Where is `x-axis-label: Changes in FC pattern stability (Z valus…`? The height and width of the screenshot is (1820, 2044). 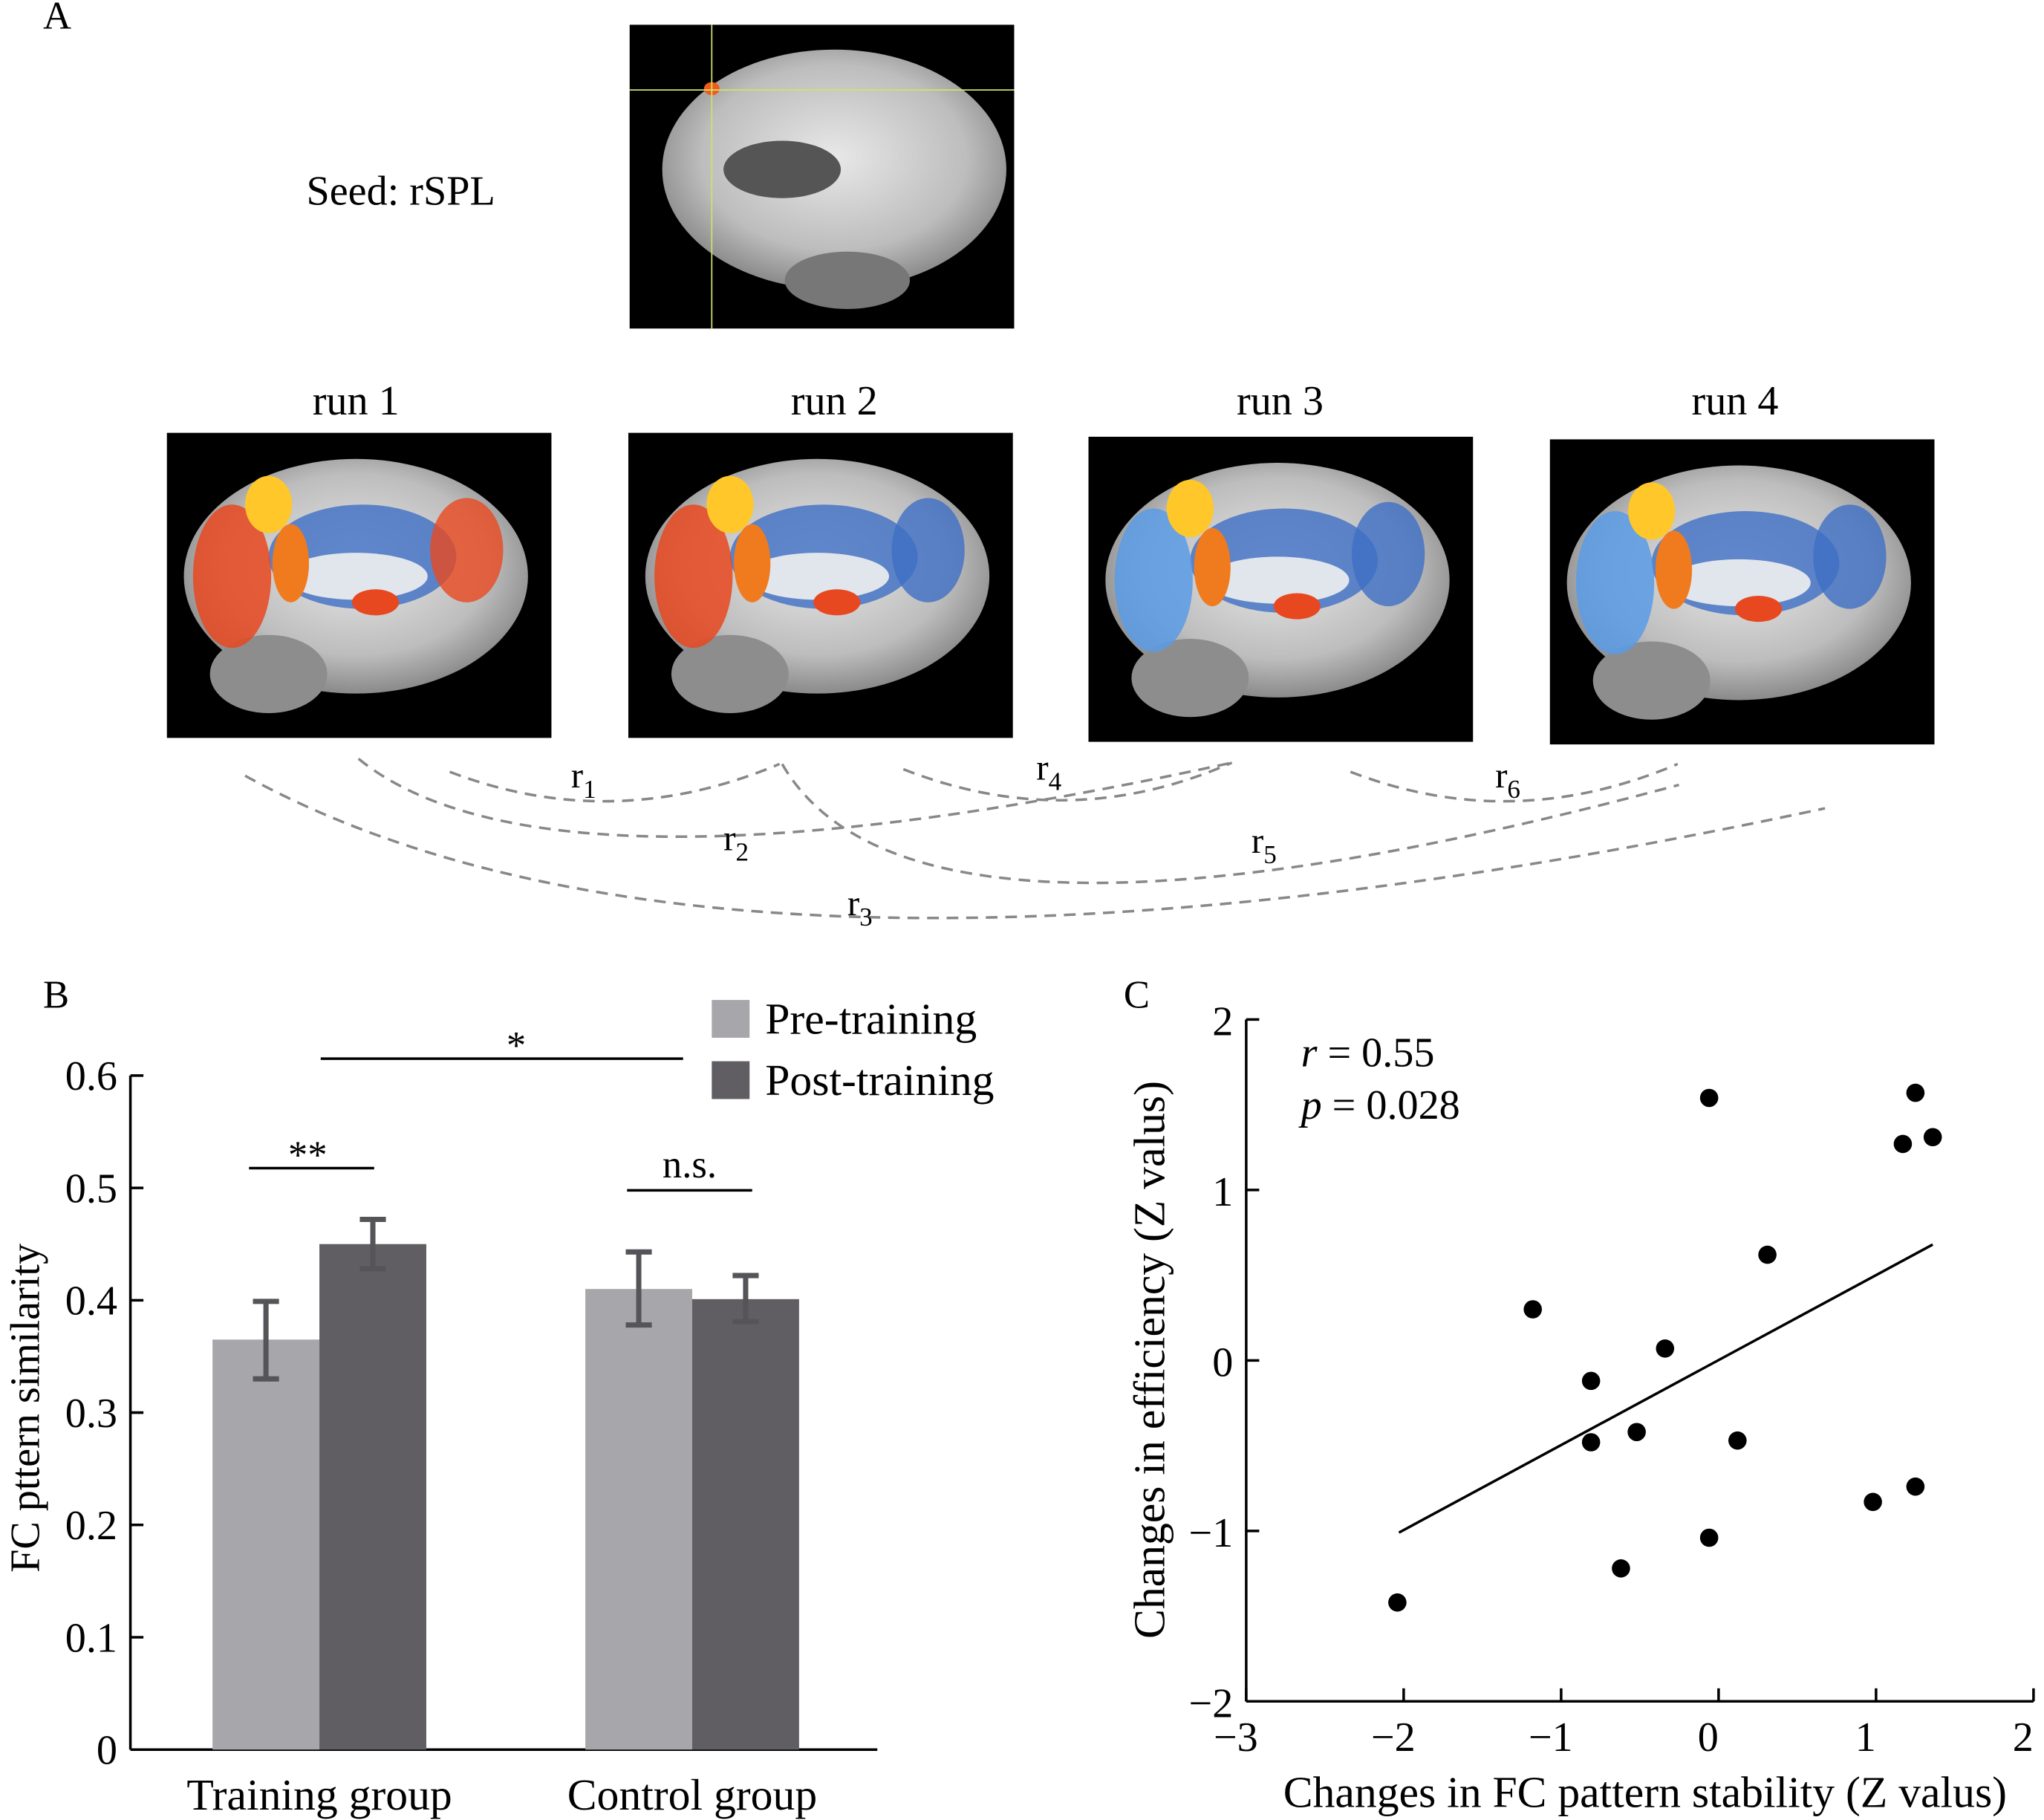
x-axis-label: Changes in FC pattern stability (Z valus… is located at coordinates (1645, 1792).